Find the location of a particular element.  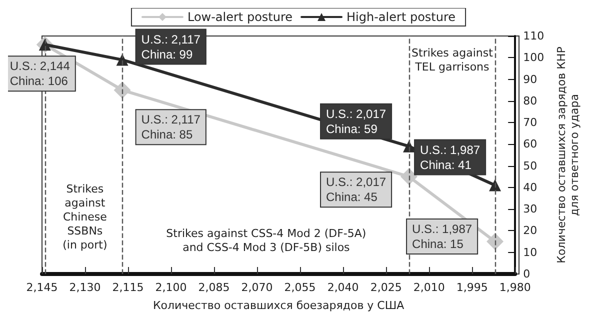

annotation: U.S.: 1,987 China: 41 is located at coordinates (450, 157).